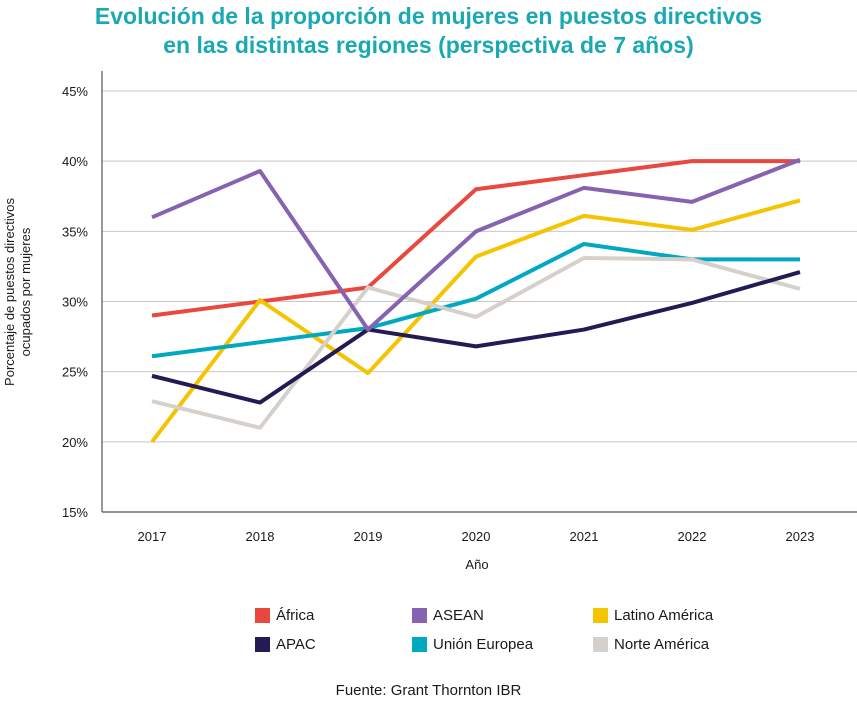 The height and width of the screenshot is (703, 857). What do you see at coordinates (692, 536) in the screenshot?
I see `x-tick-label: 2022` at bounding box center [692, 536].